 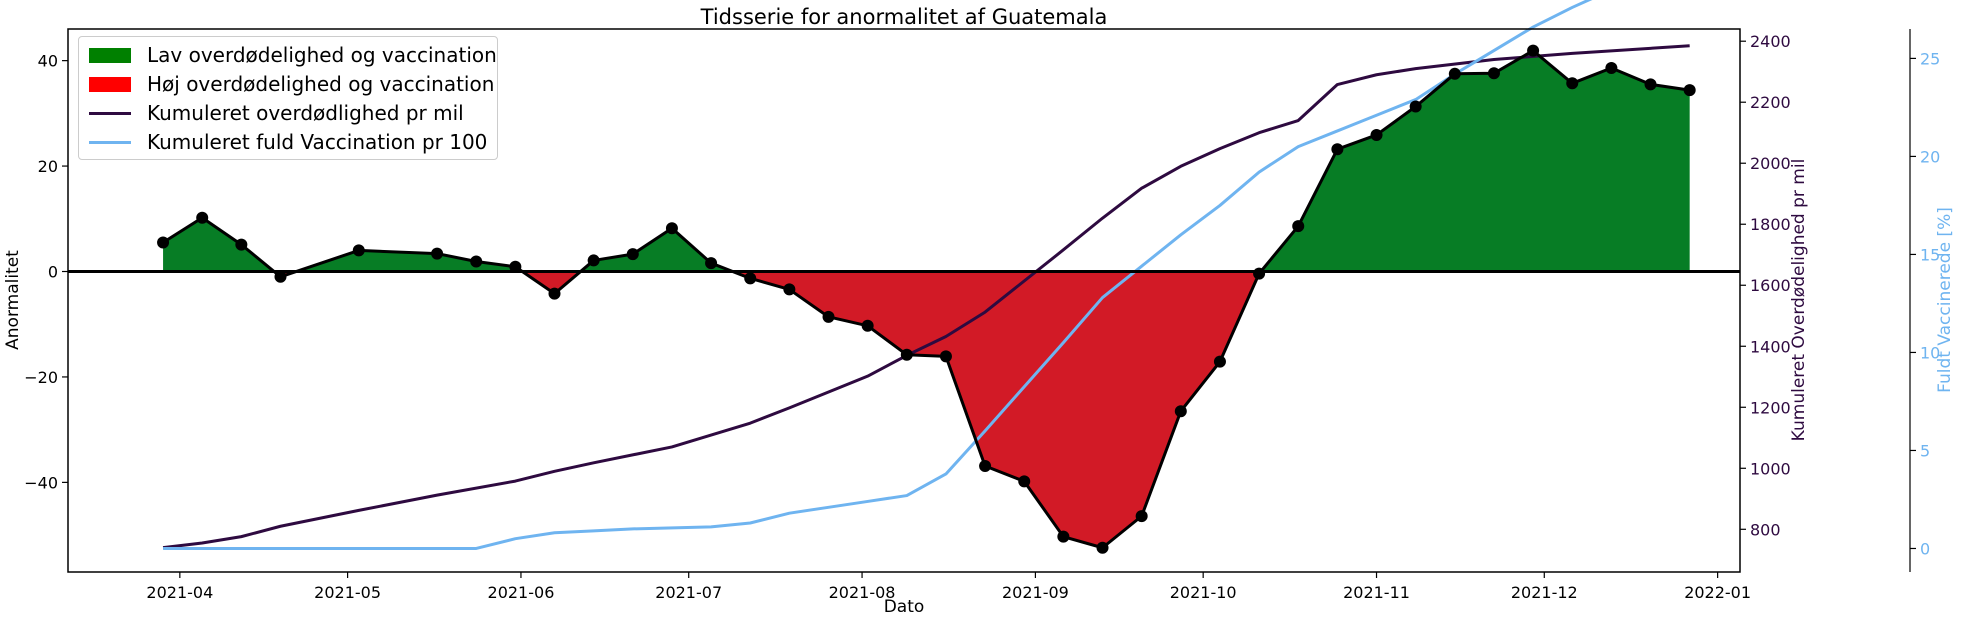 What do you see at coordinates (1930, 352) in the screenshot?
I see `y3-tick-label: 10` at bounding box center [1930, 352].